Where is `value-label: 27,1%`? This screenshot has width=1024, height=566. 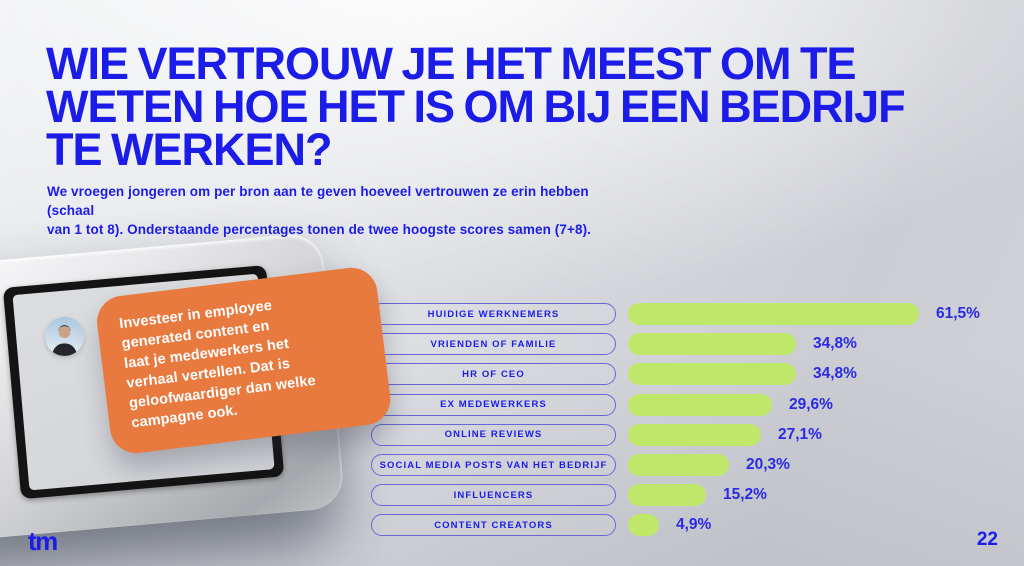
value-label: 27,1% is located at coordinates (800, 434).